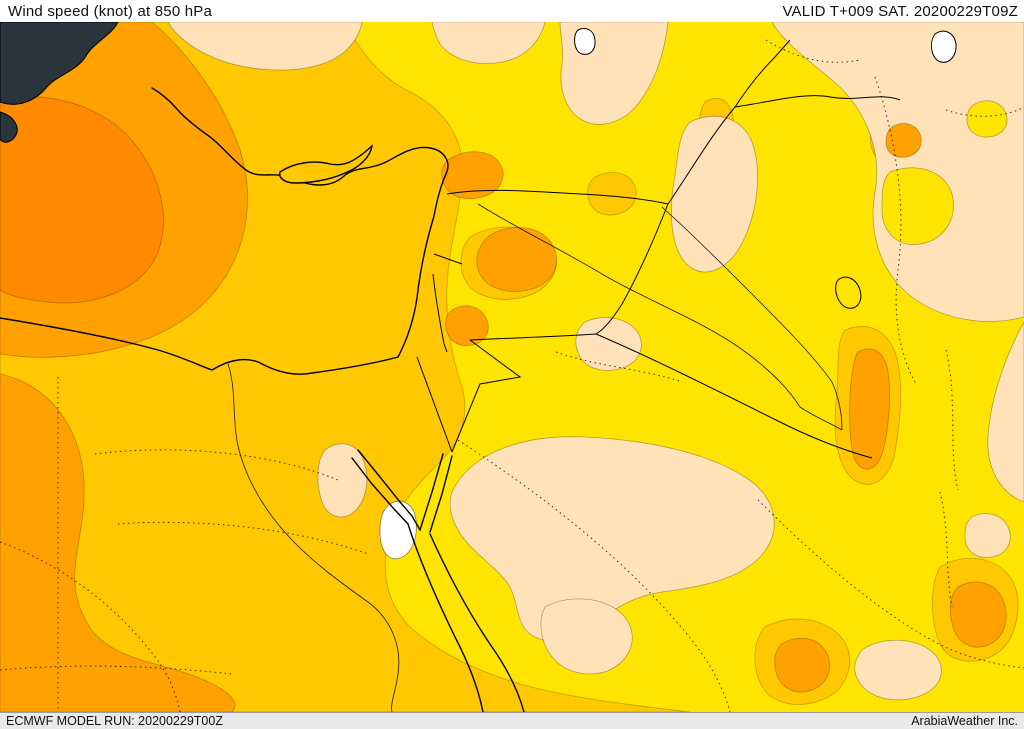  I want to click on coast-cyprus, so click(326, 164).